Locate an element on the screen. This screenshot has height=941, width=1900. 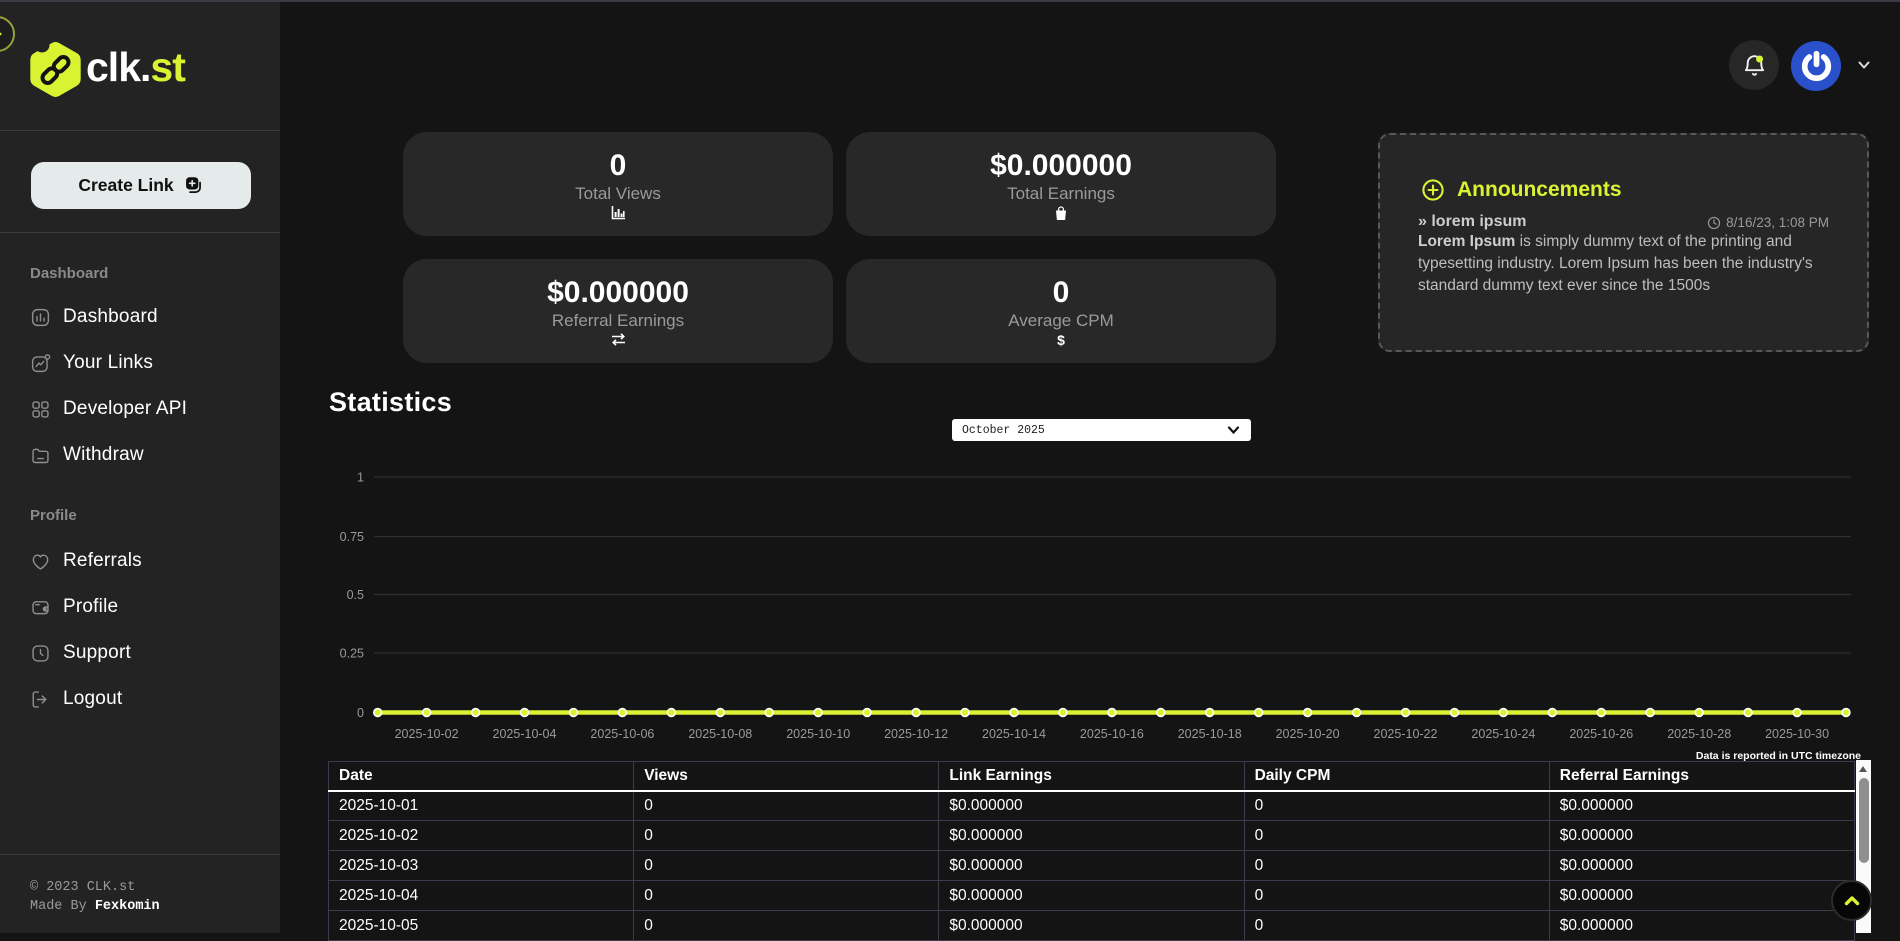
svg-text: 2025-10-04 is located at coordinates (525, 734).